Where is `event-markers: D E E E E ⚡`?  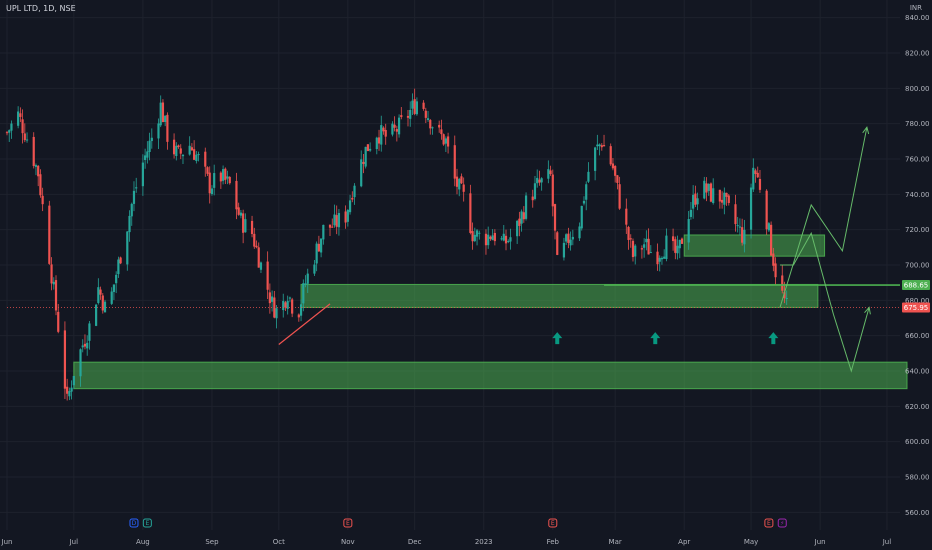
event-markers: D E E E E ⚡ is located at coordinates (458, 523).